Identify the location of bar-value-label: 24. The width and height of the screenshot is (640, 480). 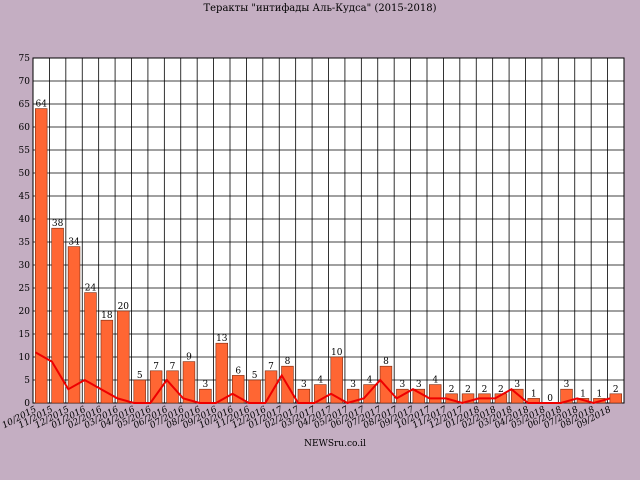
(91, 289).